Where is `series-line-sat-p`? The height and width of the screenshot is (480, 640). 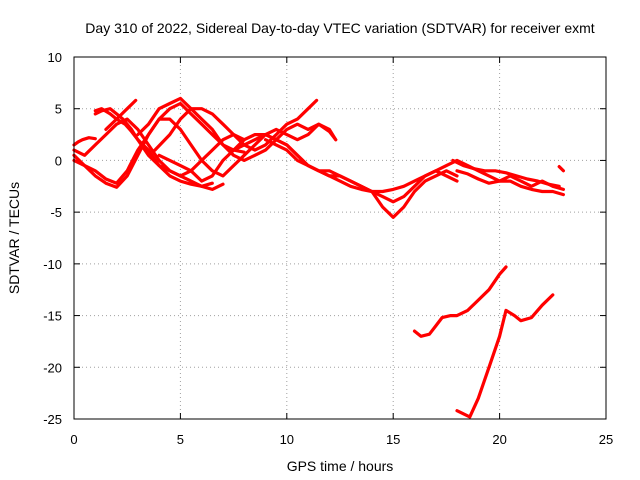
series-line-sat-p is located at coordinates (460, 301).